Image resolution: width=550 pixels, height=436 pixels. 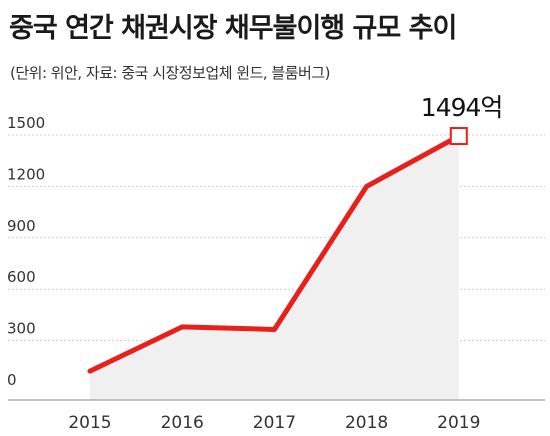 I want to click on x-tick-label: 2017, so click(x=274, y=423).